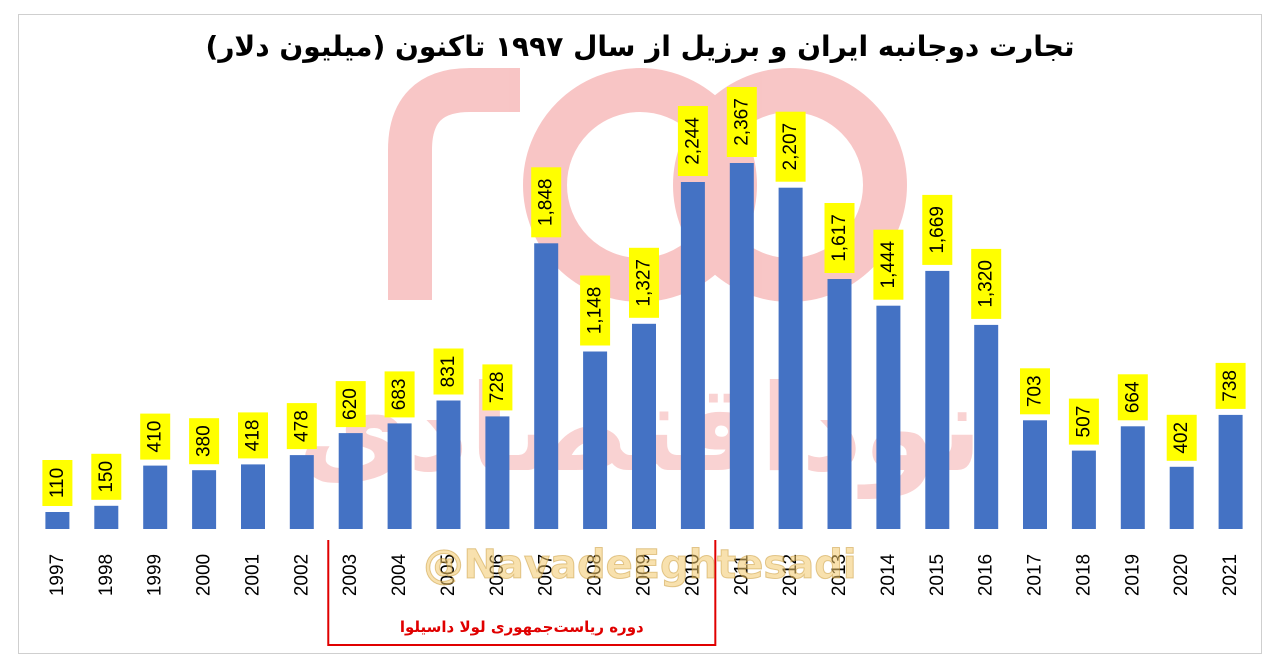  Describe the element at coordinates (1181, 497) in the screenshot. I see `bar-2020` at that location.